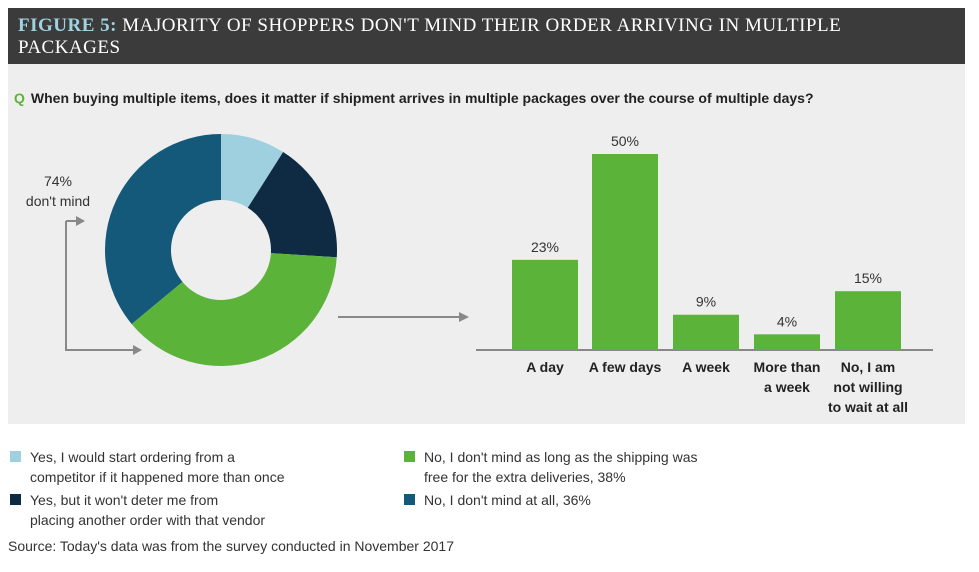  What do you see at coordinates (525, 477) in the screenshot?
I see `legend-label-line: free for the extra deliveries, 38%` at bounding box center [525, 477].